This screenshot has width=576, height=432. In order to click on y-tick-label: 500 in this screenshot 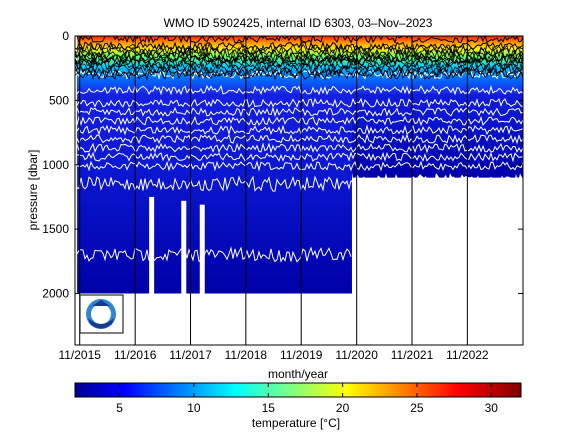, I will do `click(59, 100)`.